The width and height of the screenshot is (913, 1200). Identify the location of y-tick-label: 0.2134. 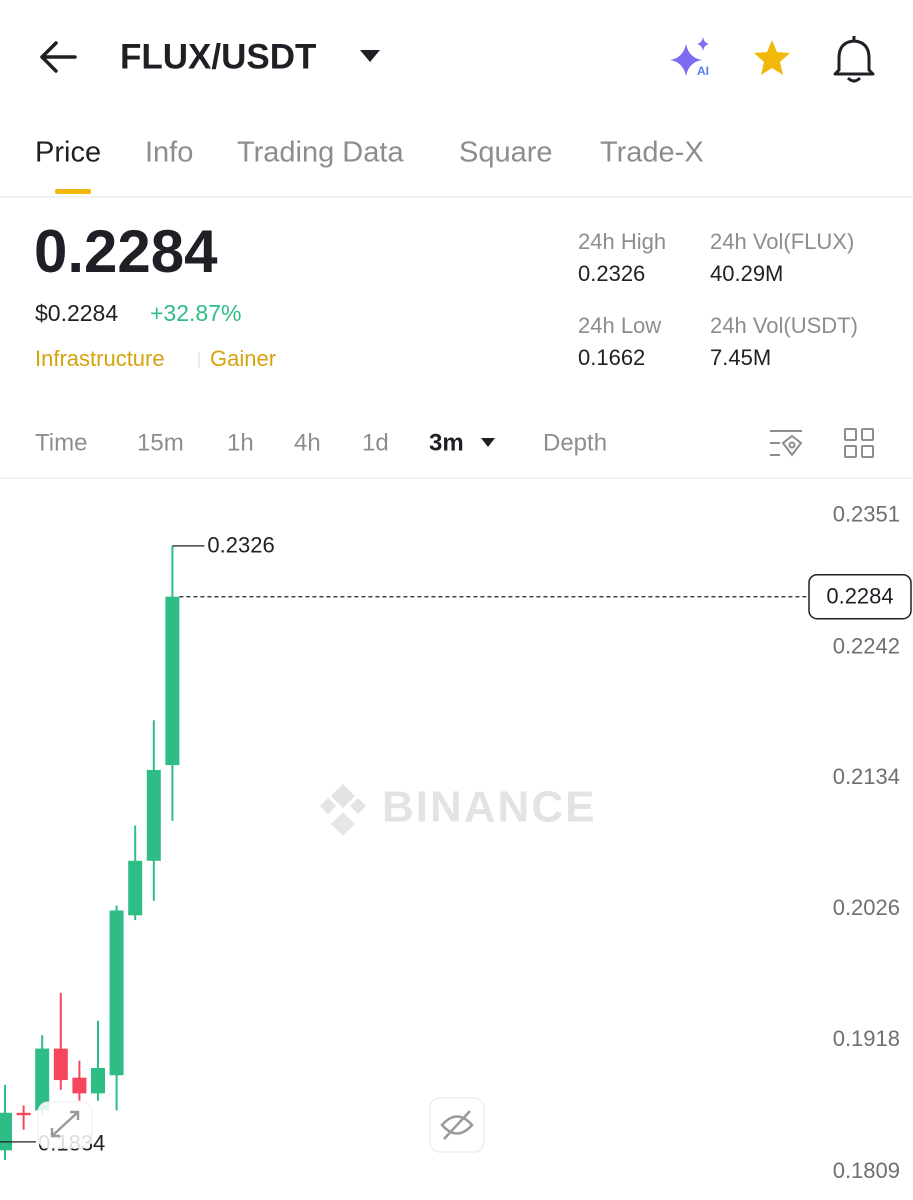
(866, 776).